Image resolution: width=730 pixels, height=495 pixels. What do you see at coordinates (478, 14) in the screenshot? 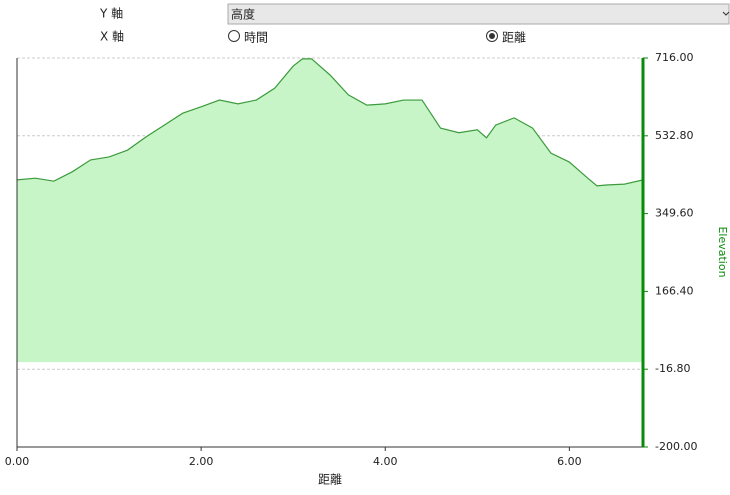
I see `y-select` at bounding box center [478, 14].